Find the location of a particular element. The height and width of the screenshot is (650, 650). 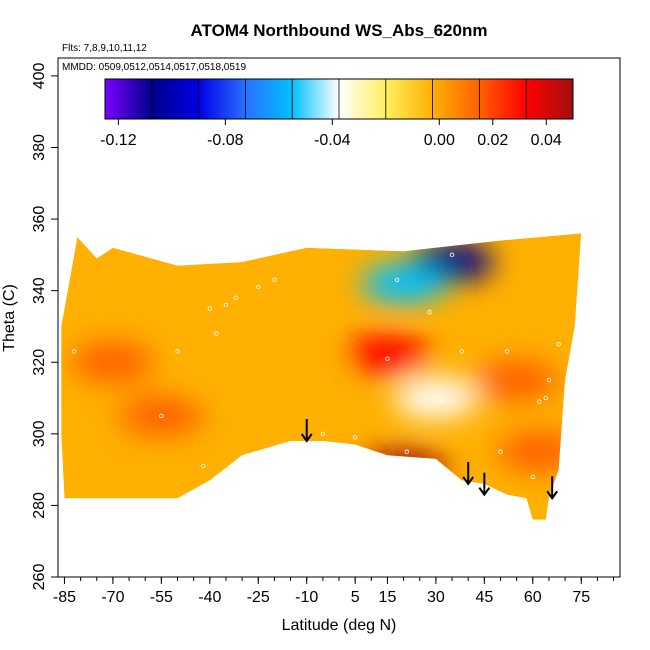

colorbar-ticks: -0.12 -0.08 -0.04 0.00 0.02 0.04 is located at coordinates (331, 134).